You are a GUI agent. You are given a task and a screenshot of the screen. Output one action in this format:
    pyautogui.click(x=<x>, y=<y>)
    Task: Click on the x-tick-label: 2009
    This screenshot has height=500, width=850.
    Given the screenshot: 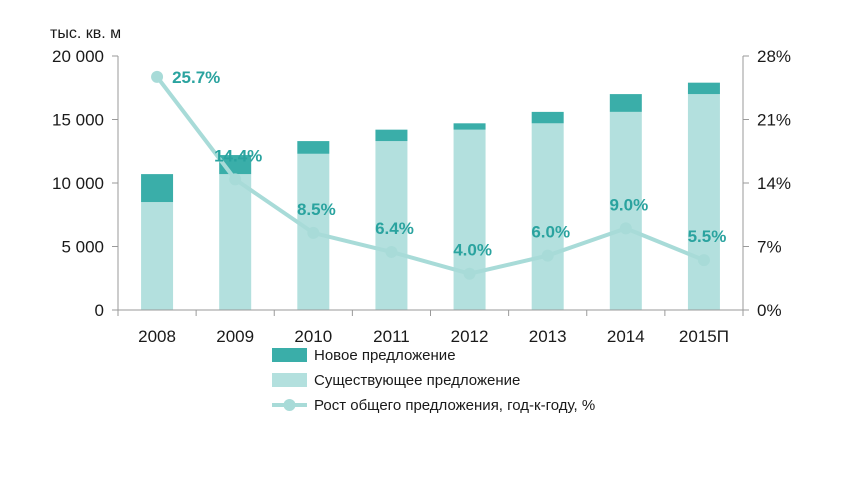 What is the action you would take?
    pyautogui.click(x=235, y=336)
    